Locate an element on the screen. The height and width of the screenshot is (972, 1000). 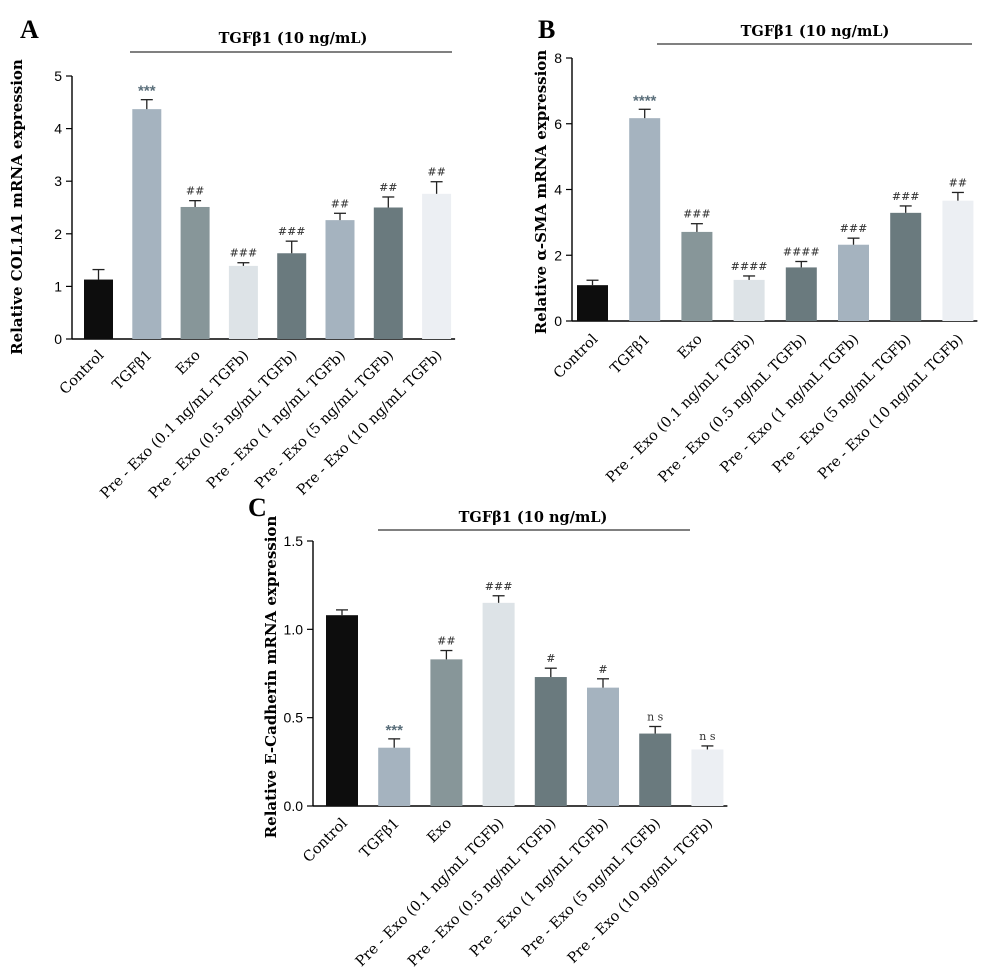
y-tick-label: 5 is located at coordinates (58, 76).